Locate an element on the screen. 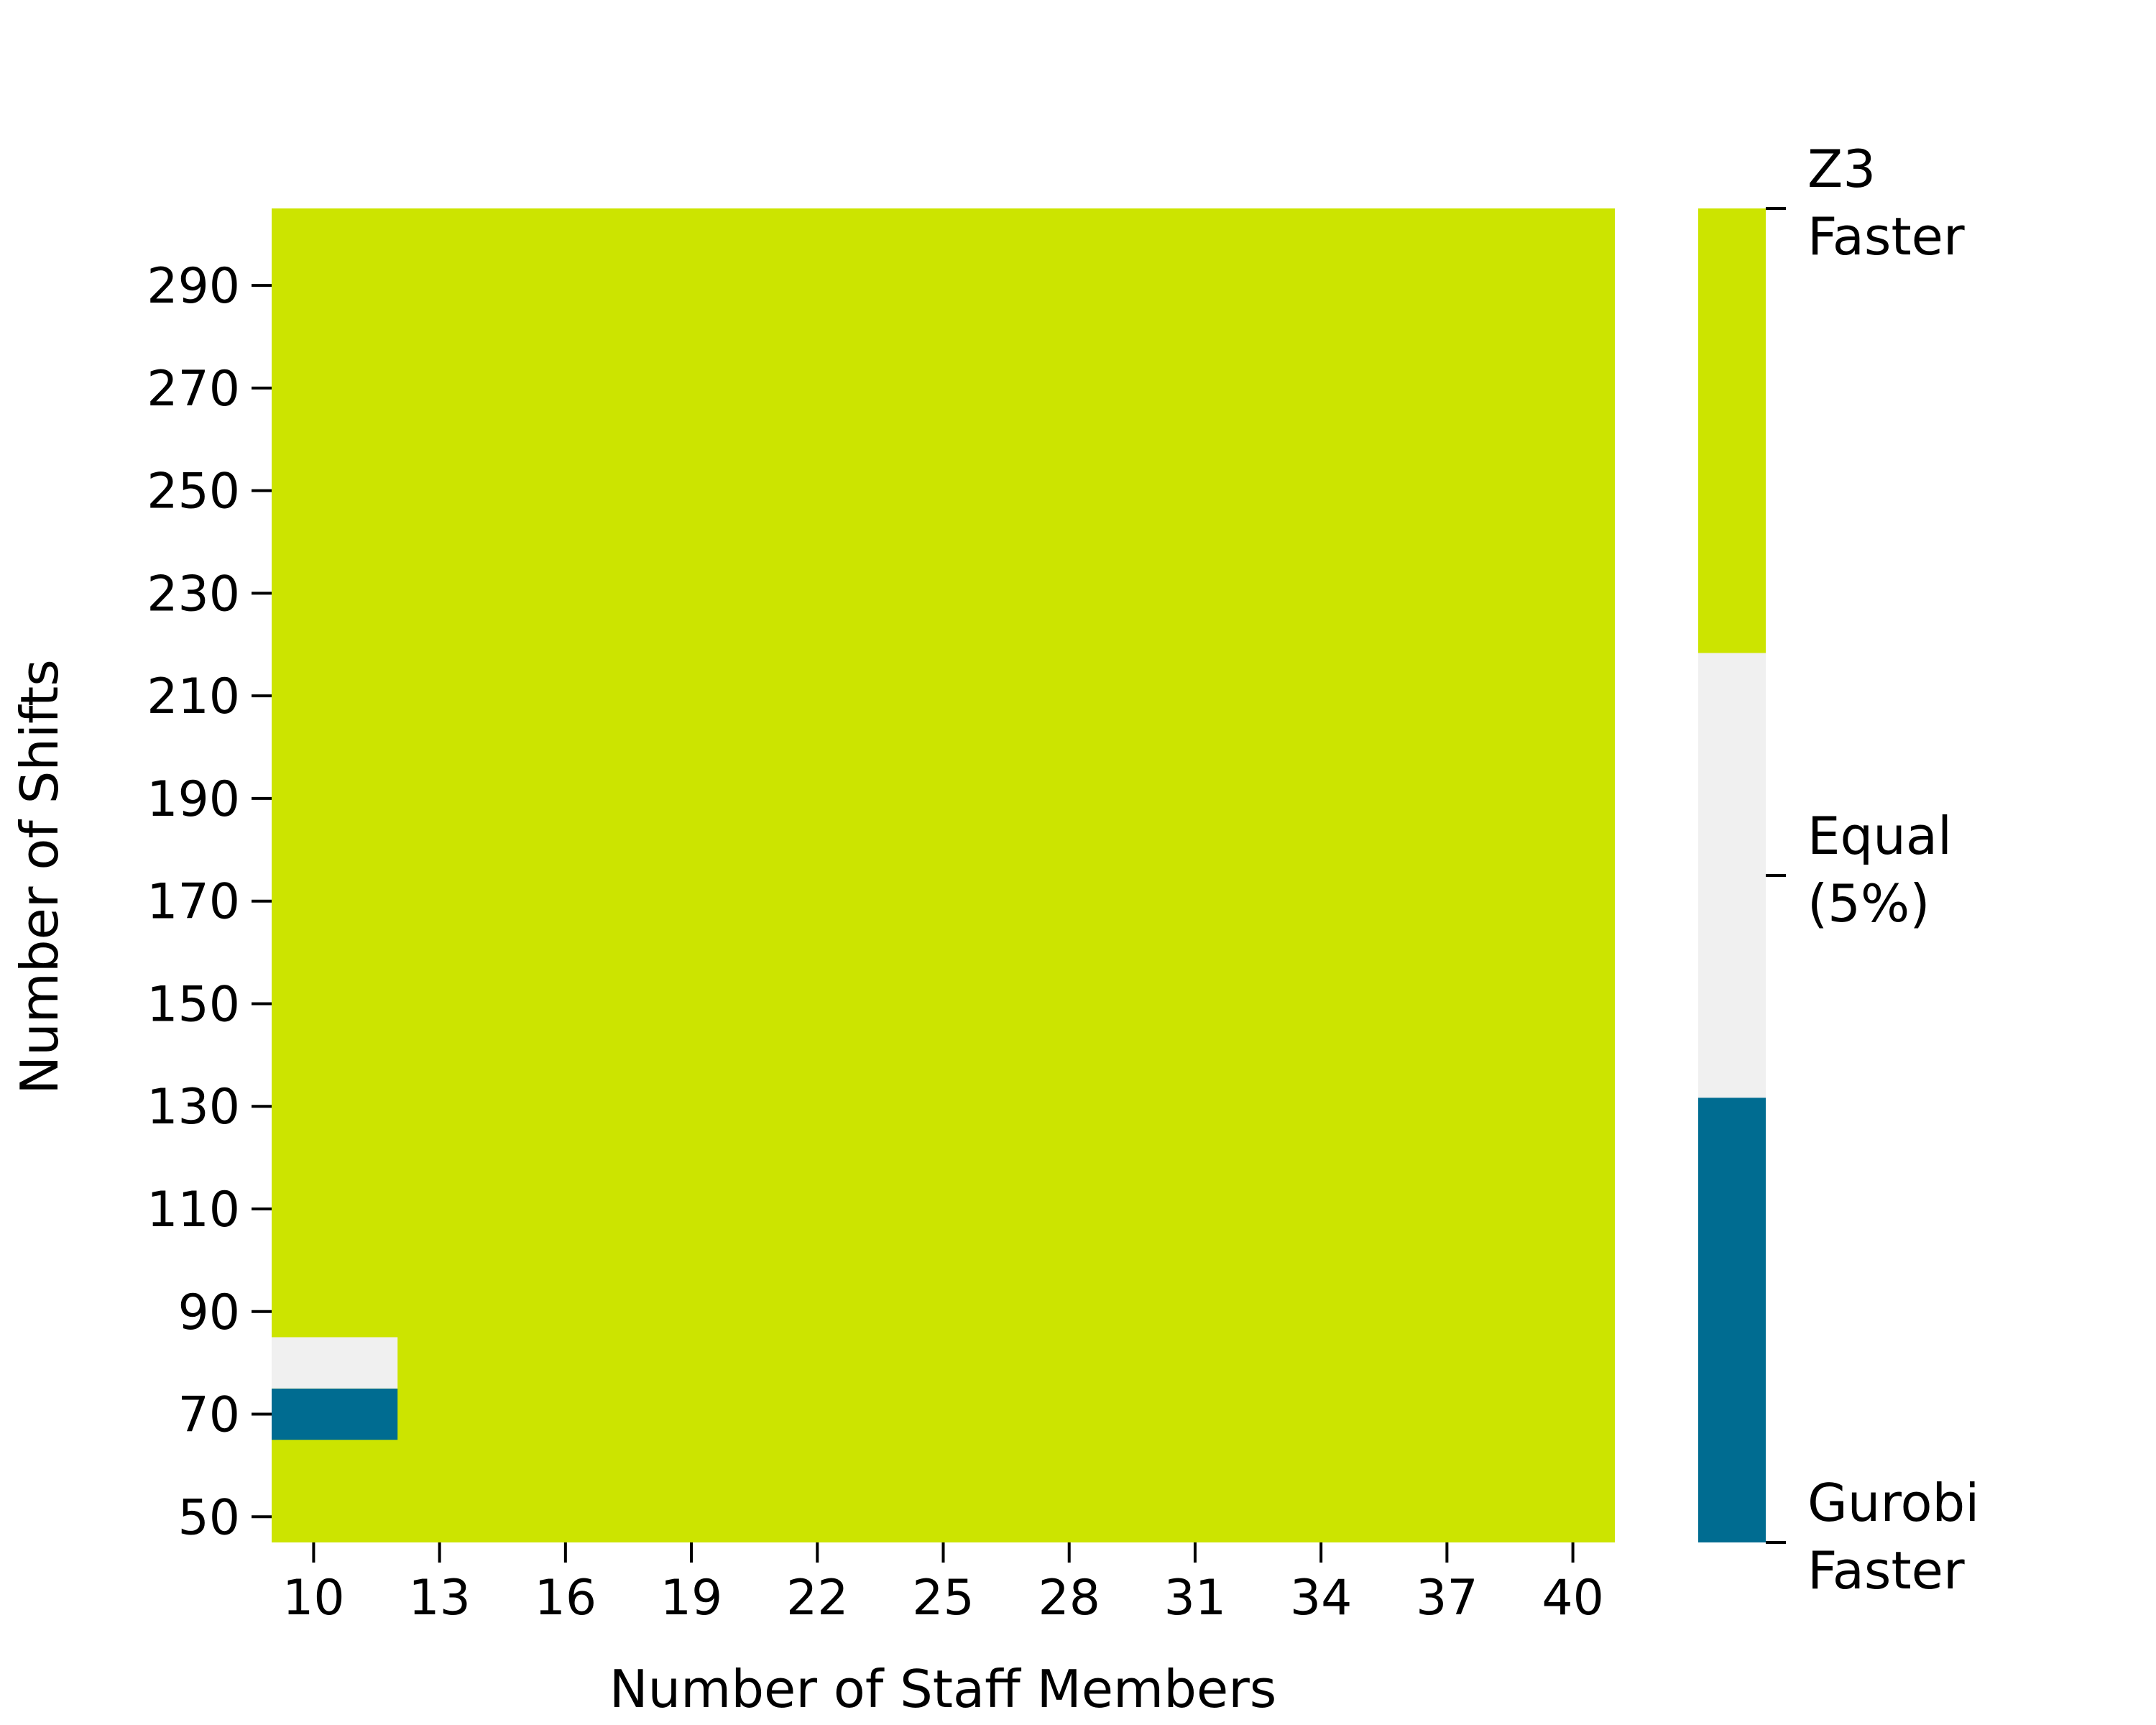 This screenshot has height=1725, width=2156. y-tick-label: 230 is located at coordinates (194, 594).